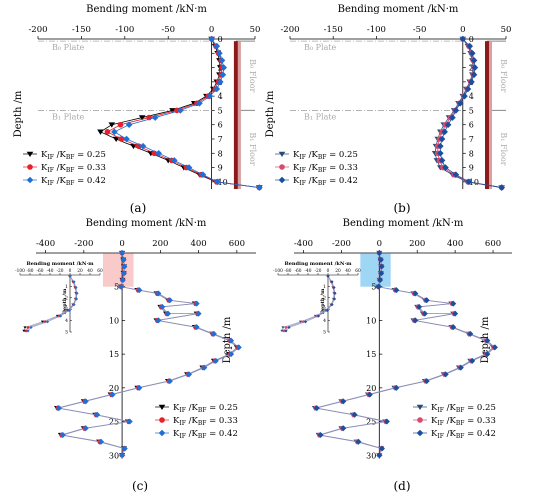 This screenshot has height=499, width=550. Describe the element at coordinates (100, 271) in the screenshot. I see `inset-x-tick-label: 60` at that location.